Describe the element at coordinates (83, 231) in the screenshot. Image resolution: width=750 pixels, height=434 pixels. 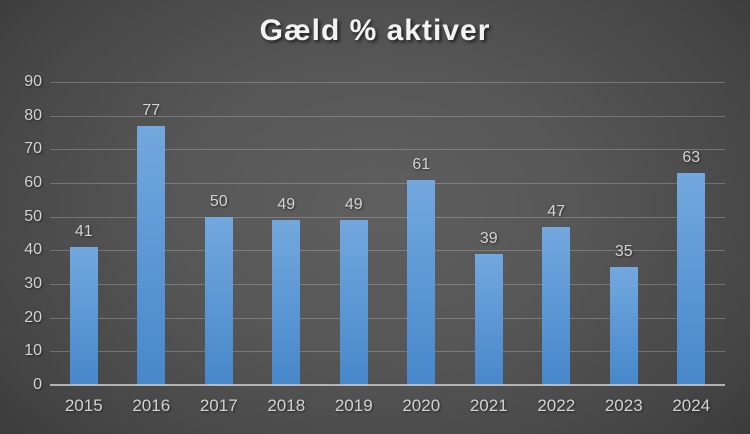
I see `bar-value-label-2015: 41` at that location.